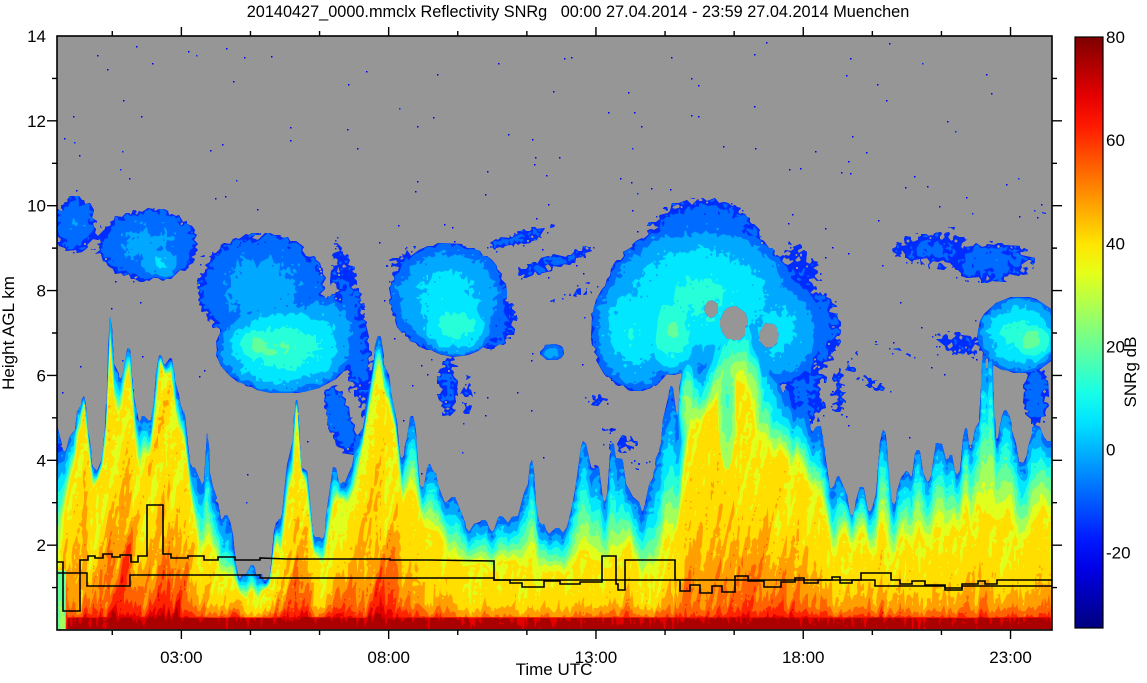 The image size is (1147, 683). I want to click on svg-text: SNRg dB, so click(1130, 372).